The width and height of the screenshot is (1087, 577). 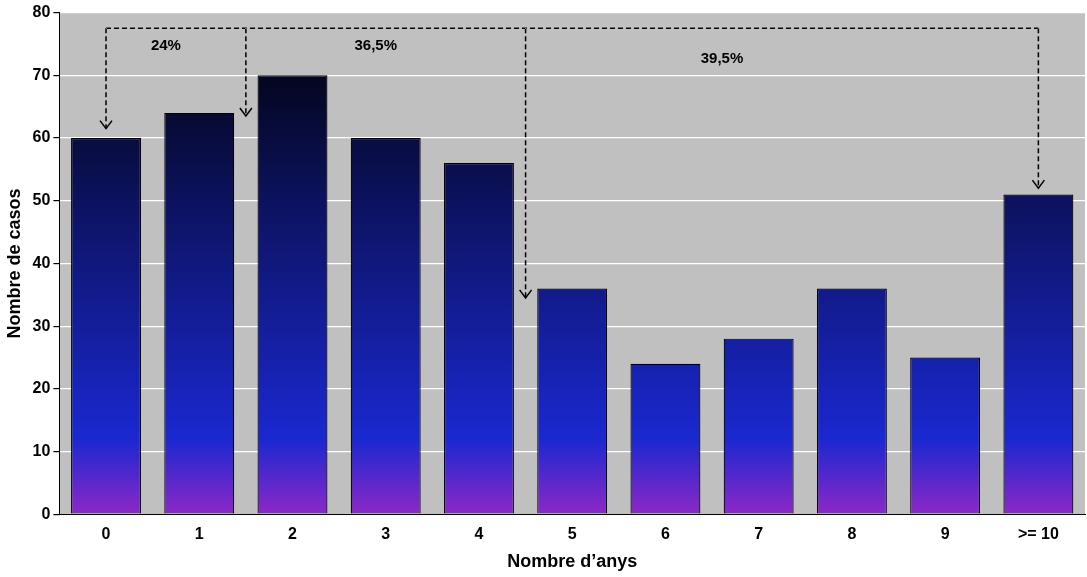 What do you see at coordinates (41, 74) in the screenshot?
I see `y-tick-label: 70` at bounding box center [41, 74].